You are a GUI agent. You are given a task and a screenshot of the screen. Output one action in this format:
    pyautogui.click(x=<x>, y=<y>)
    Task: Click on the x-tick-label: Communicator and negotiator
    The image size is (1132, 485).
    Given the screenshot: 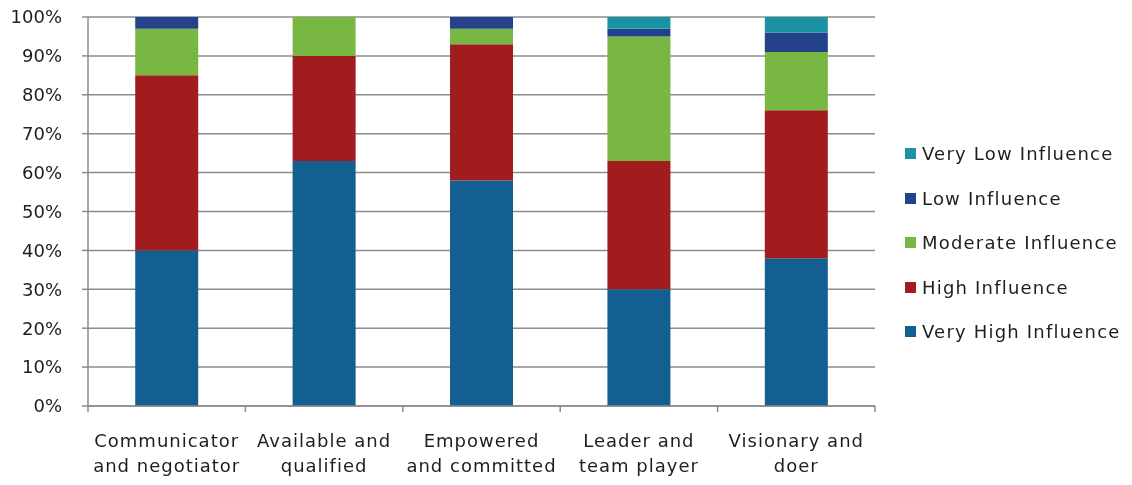 What is the action you would take?
    pyautogui.click(x=167, y=453)
    